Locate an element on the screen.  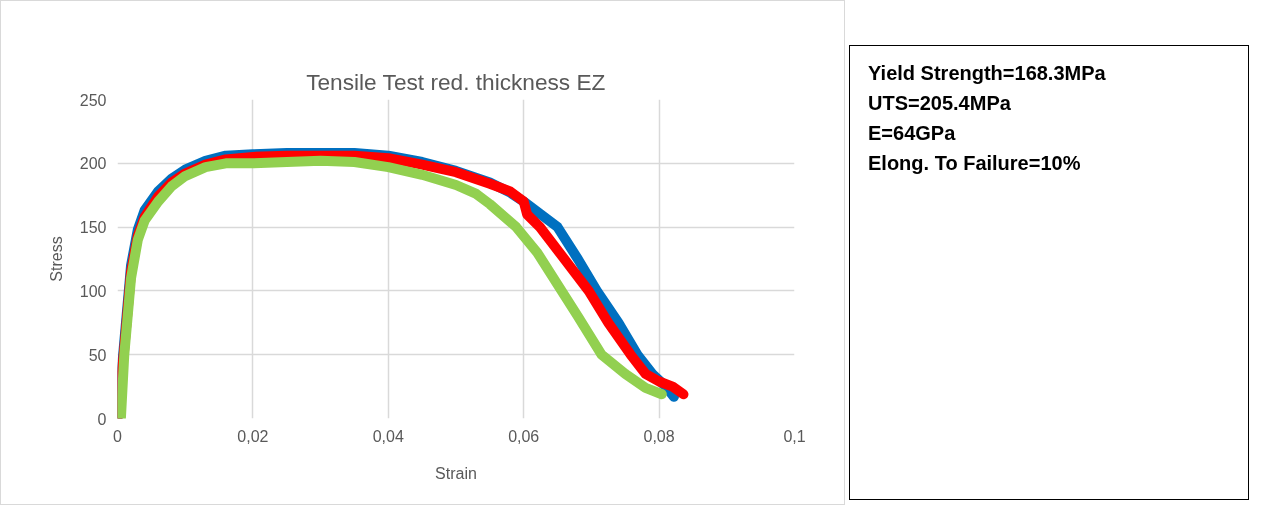
y-tick-label: 200 is located at coordinates (93, 164).